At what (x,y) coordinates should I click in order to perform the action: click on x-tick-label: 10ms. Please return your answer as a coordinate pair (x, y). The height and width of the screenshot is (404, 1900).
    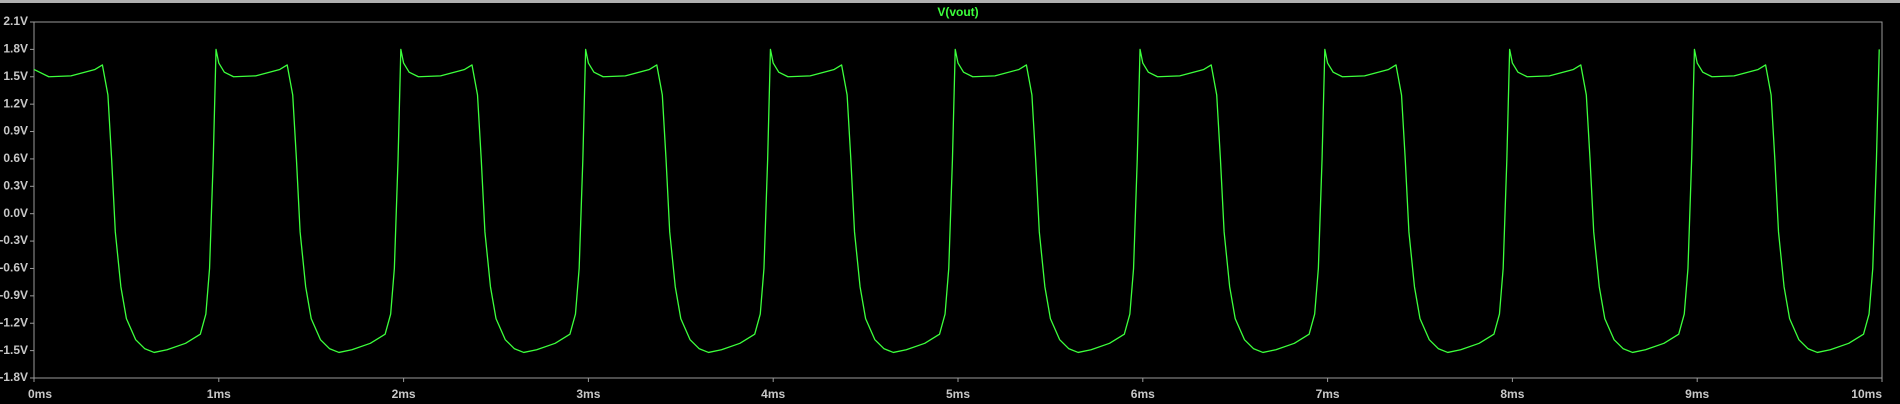
    Looking at the image, I should click on (1866, 394).